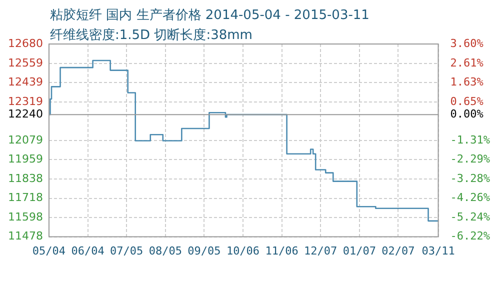 The height and width of the screenshot is (300, 500). What do you see at coordinates (25, 43) in the screenshot?
I see `y-tick-label: 12680` at bounding box center [25, 43].